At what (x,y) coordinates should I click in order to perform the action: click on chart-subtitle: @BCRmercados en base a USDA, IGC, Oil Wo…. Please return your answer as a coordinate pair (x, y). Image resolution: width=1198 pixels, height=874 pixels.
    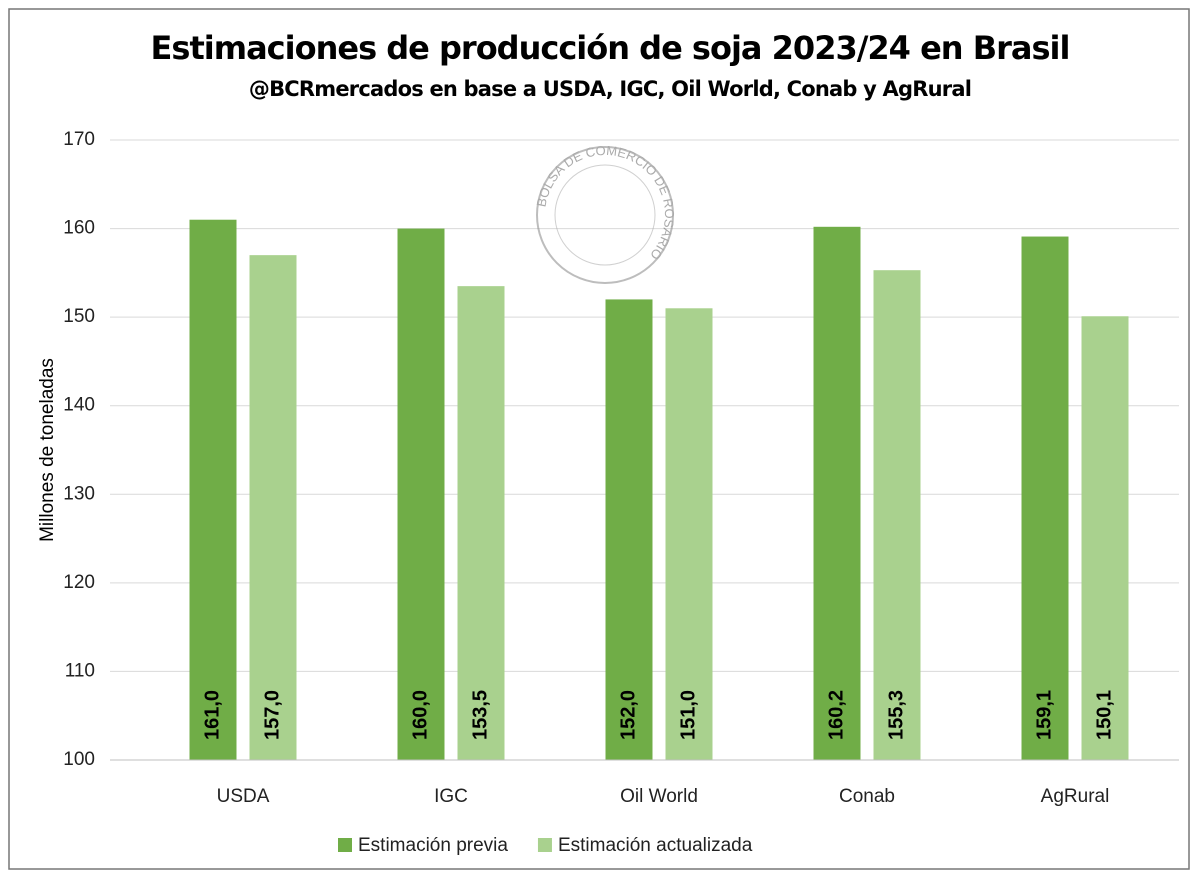
    Looking at the image, I should click on (610, 89).